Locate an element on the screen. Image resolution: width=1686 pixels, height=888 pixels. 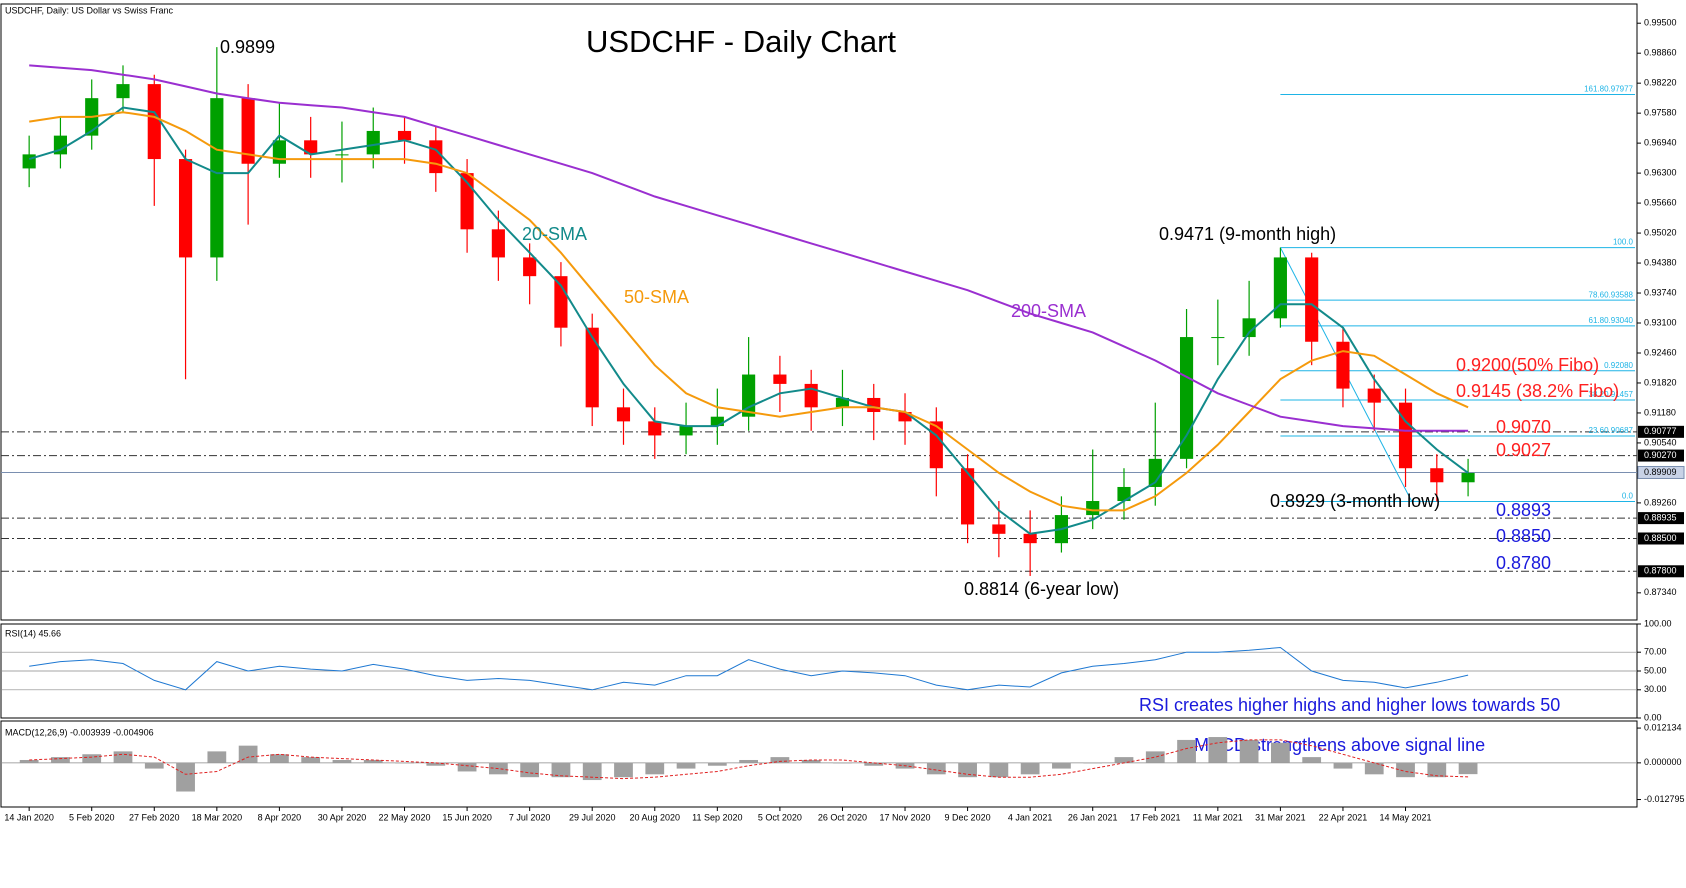
fib-label: 61.80.93040 is located at coordinates (1611, 320).